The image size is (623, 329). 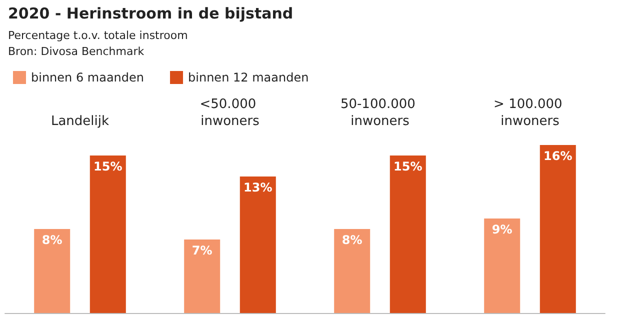 I want to click on x-tick-label: > 100.000 inwoners, so click(x=530, y=113).